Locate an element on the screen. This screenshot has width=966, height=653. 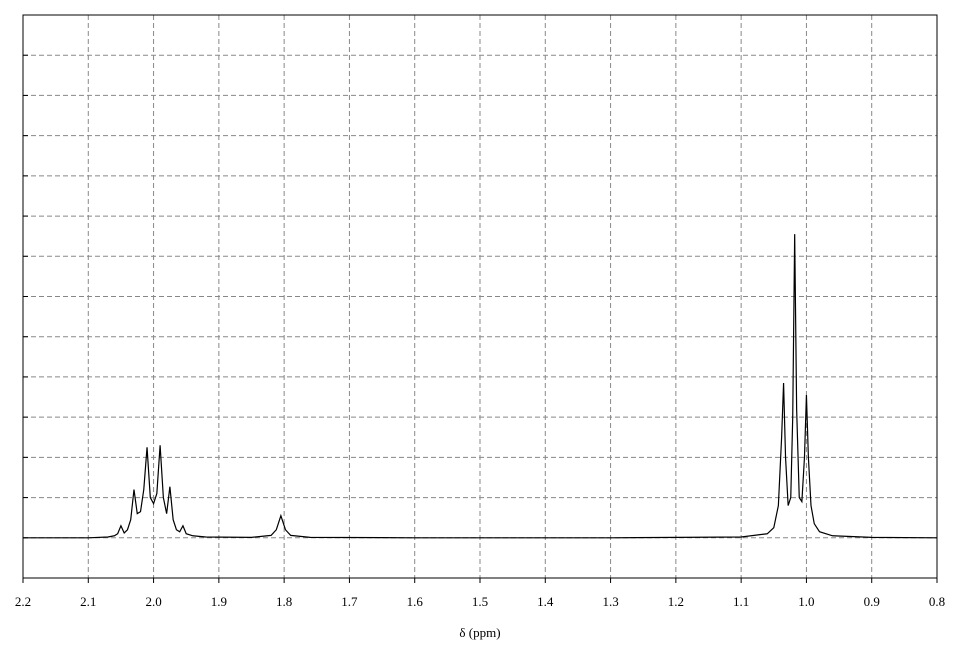
x-tick-label: 1.3 is located at coordinates (610, 601).